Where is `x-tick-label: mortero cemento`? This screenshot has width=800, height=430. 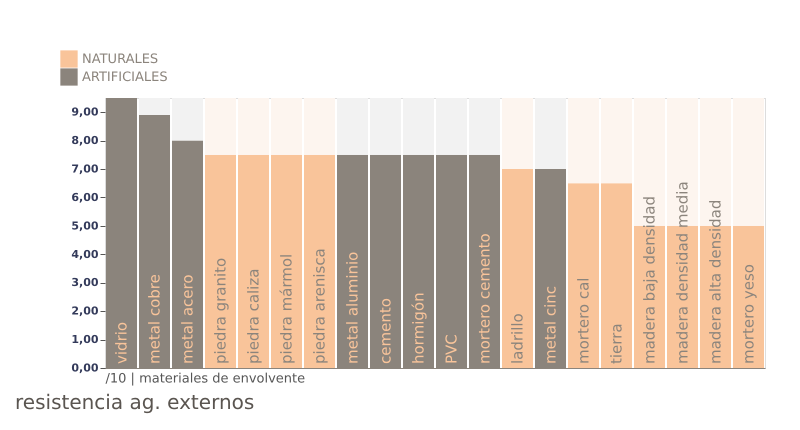 x-tick-label: mortero cemento is located at coordinates (485, 298).